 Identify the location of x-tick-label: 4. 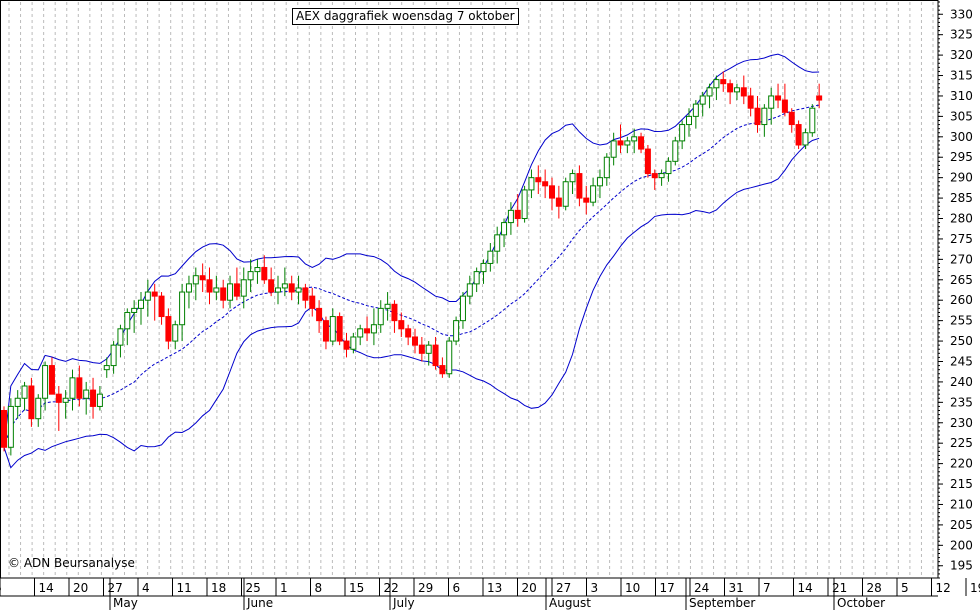
(146, 588).